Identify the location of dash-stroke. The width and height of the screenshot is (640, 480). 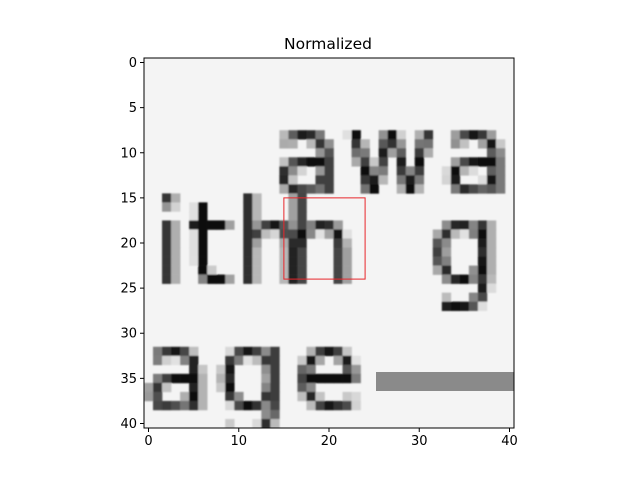
(445, 381).